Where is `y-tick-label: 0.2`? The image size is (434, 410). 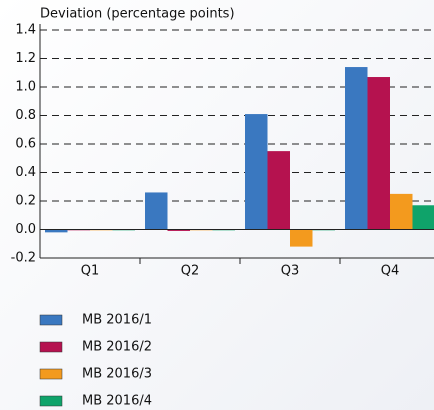 y-tick-label: 0.2 is located at coordinates (25, 201).